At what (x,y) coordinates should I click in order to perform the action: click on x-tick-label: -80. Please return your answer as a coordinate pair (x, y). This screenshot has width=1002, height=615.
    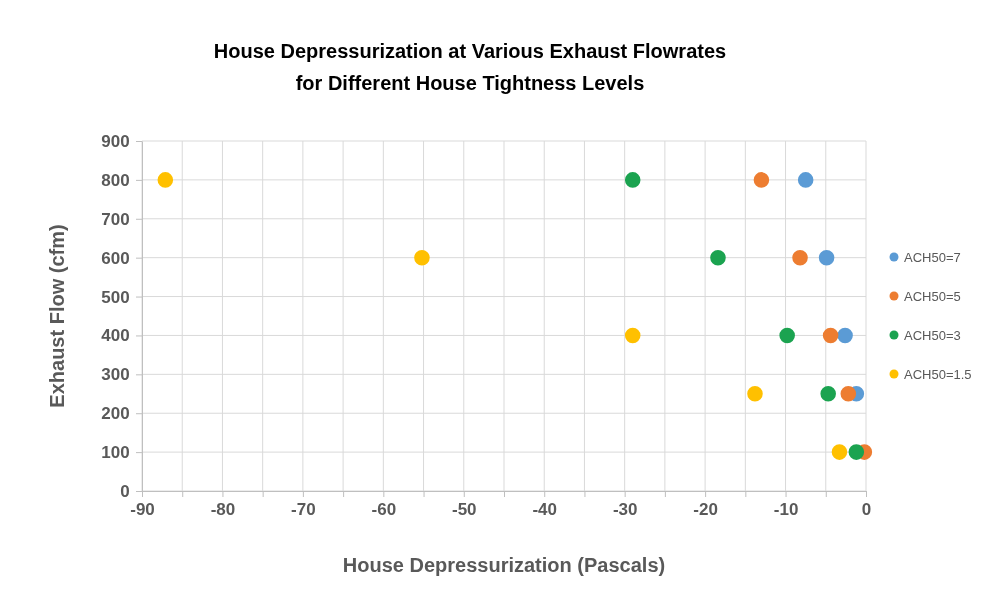
    Looking at the image, I should click on (223, 510).